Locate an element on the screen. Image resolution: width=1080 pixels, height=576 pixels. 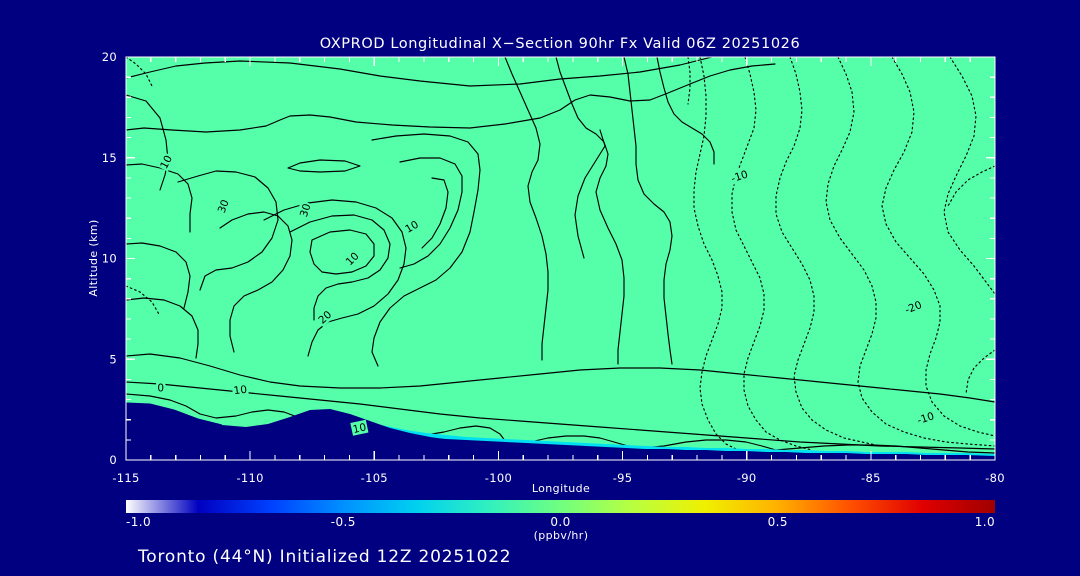
x-tick-label: -105 is located at coordinates (374, 478).